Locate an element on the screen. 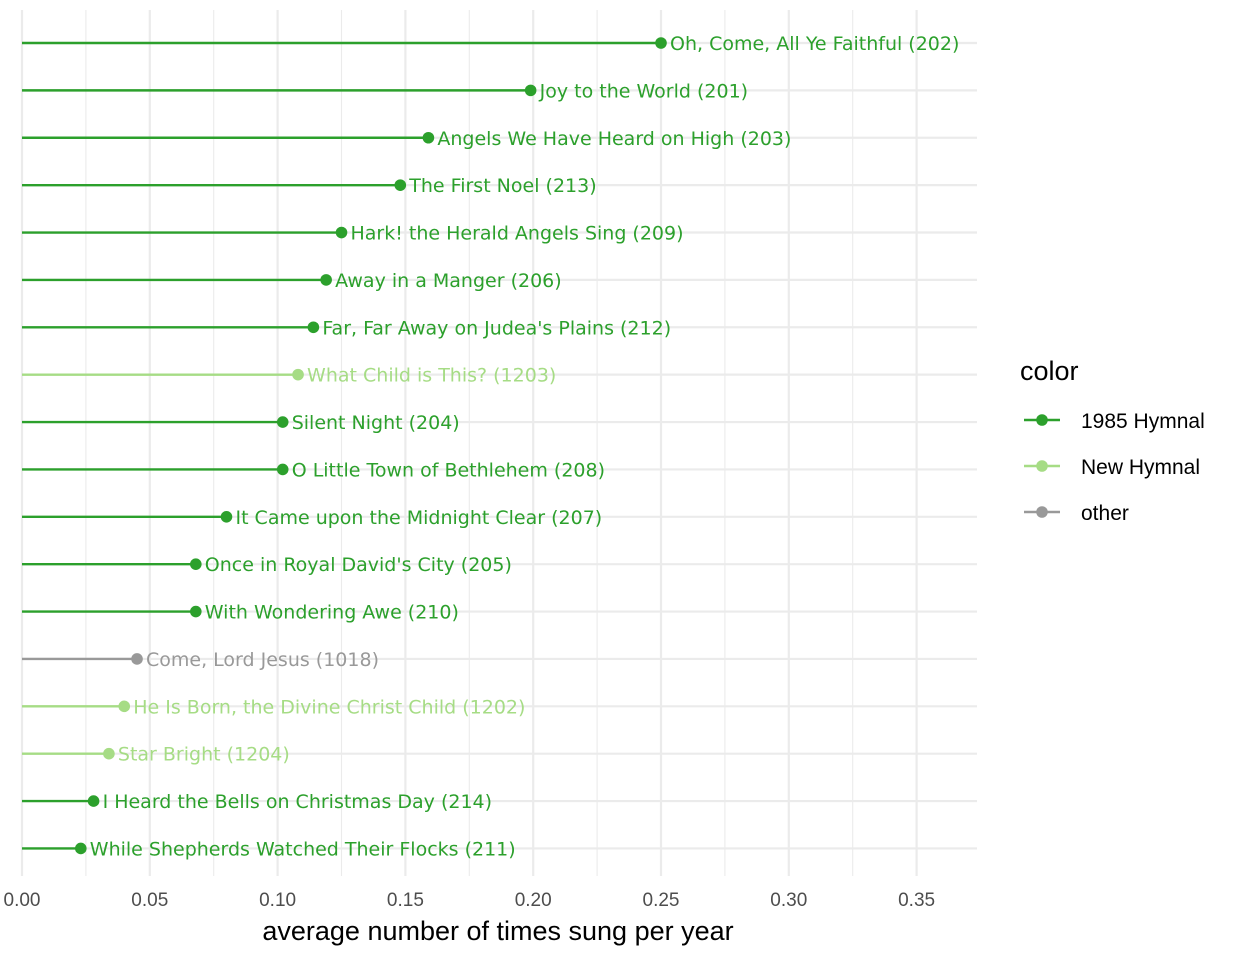 This screenshot has width=1248, height=960. point-label: It Came upon the Midnight Clear (207) is located at coordinates (418, 518).